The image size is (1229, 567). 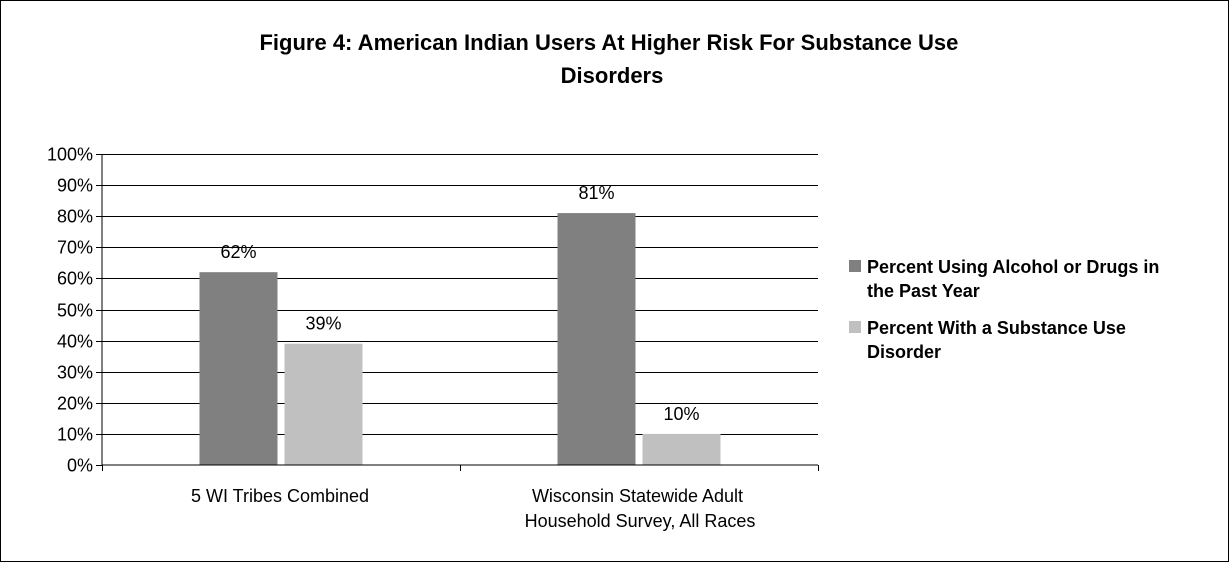 I want to click on y-tick-label: 10%, so click(x=75, y=435).